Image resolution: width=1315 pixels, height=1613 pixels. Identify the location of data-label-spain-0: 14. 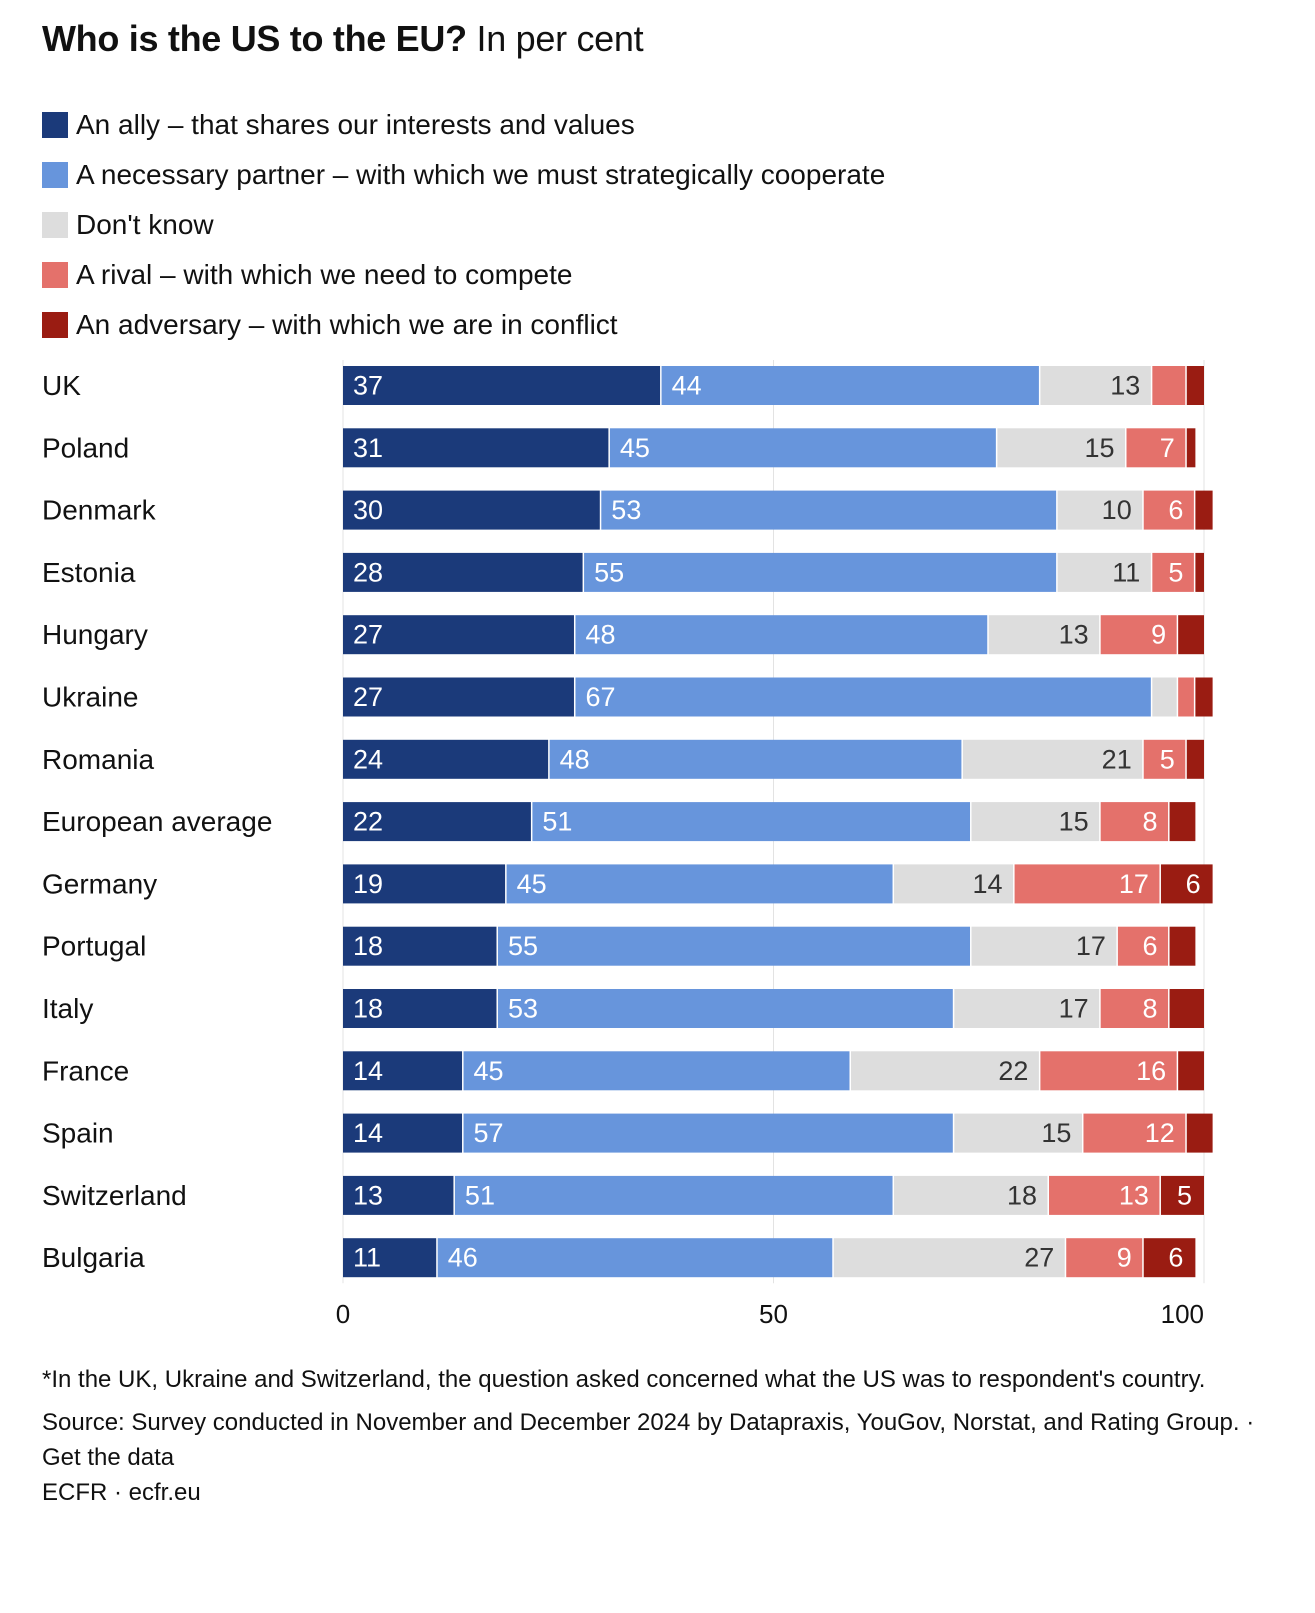
(368, 1133).